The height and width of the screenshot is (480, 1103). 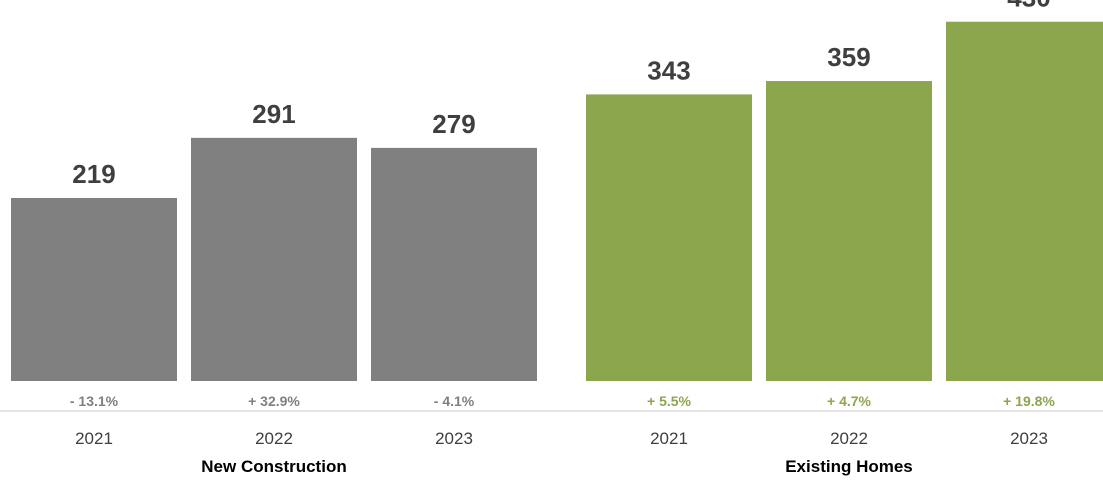 What do you see at coordinates (848, 57) in the screenshot?
I see `value-label: 359` at bounding box center [848, 57].